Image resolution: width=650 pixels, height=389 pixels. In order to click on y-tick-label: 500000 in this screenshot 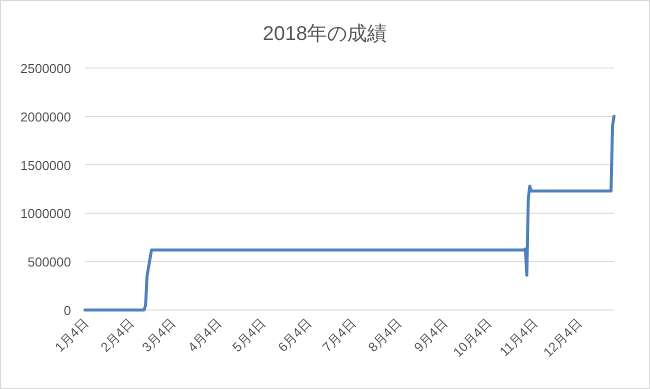, I will do `click(49, 262)`.